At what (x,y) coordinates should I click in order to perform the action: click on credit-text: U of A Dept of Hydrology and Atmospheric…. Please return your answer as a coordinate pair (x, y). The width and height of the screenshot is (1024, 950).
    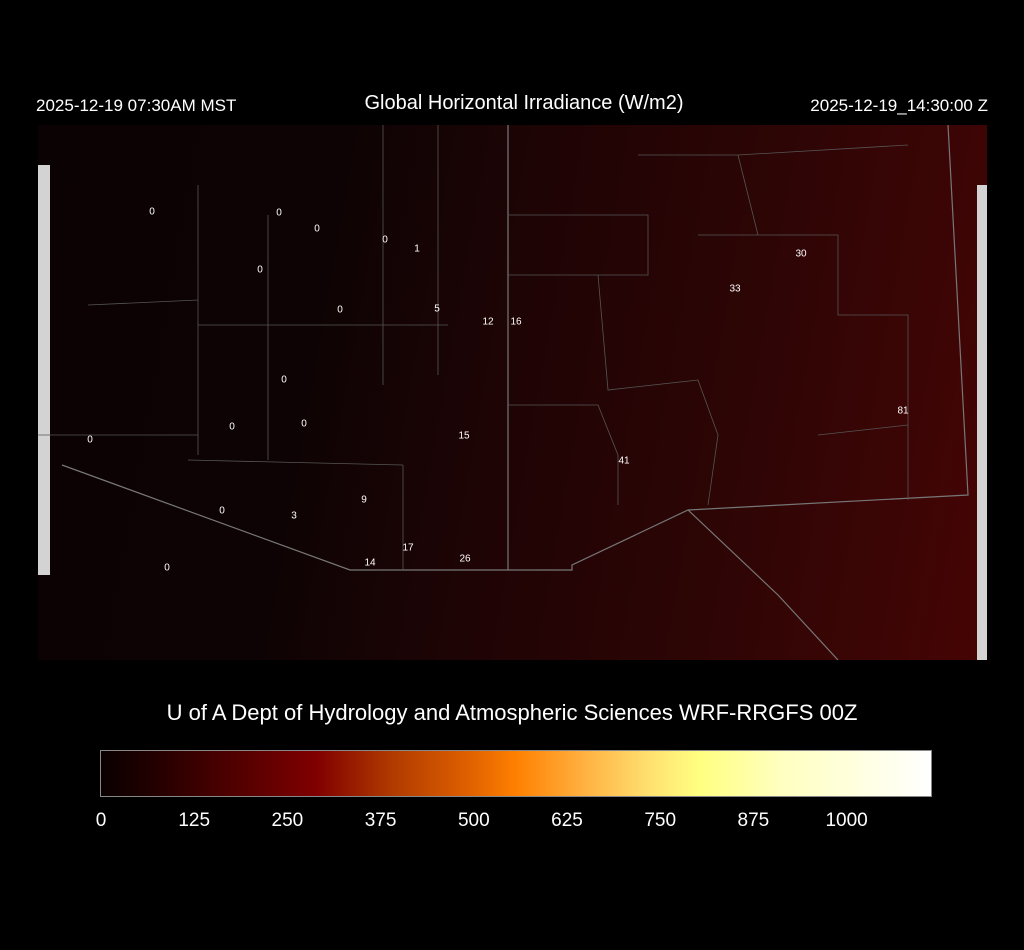
    Looking at the image, I should click on (512, 712).